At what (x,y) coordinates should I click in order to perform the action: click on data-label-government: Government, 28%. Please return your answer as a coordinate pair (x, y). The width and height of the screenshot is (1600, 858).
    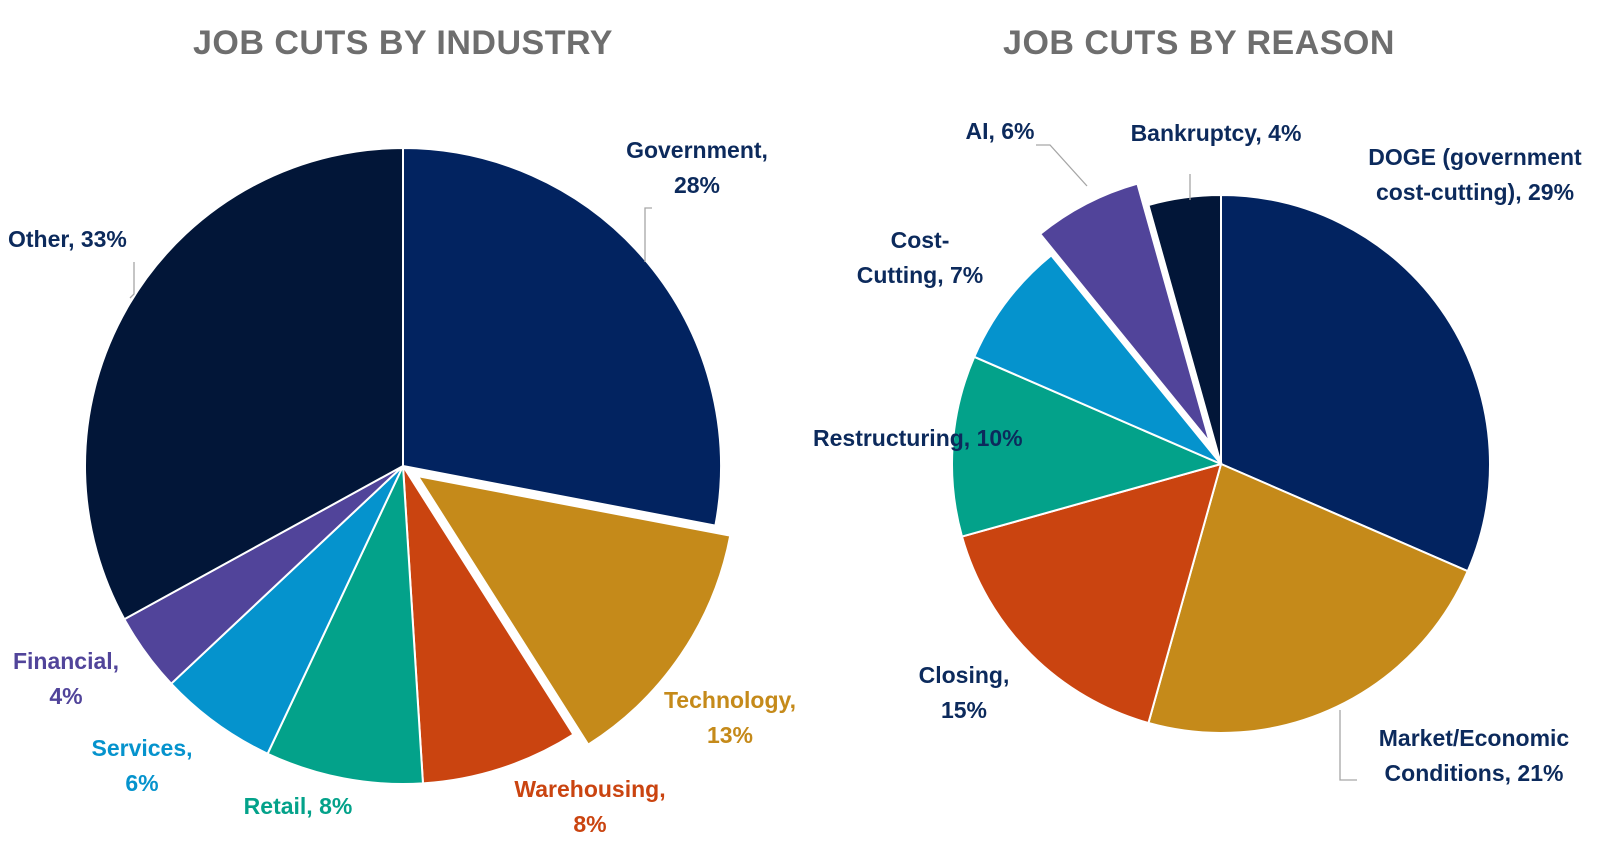
    Looking at the image, I should click on (697, 167).